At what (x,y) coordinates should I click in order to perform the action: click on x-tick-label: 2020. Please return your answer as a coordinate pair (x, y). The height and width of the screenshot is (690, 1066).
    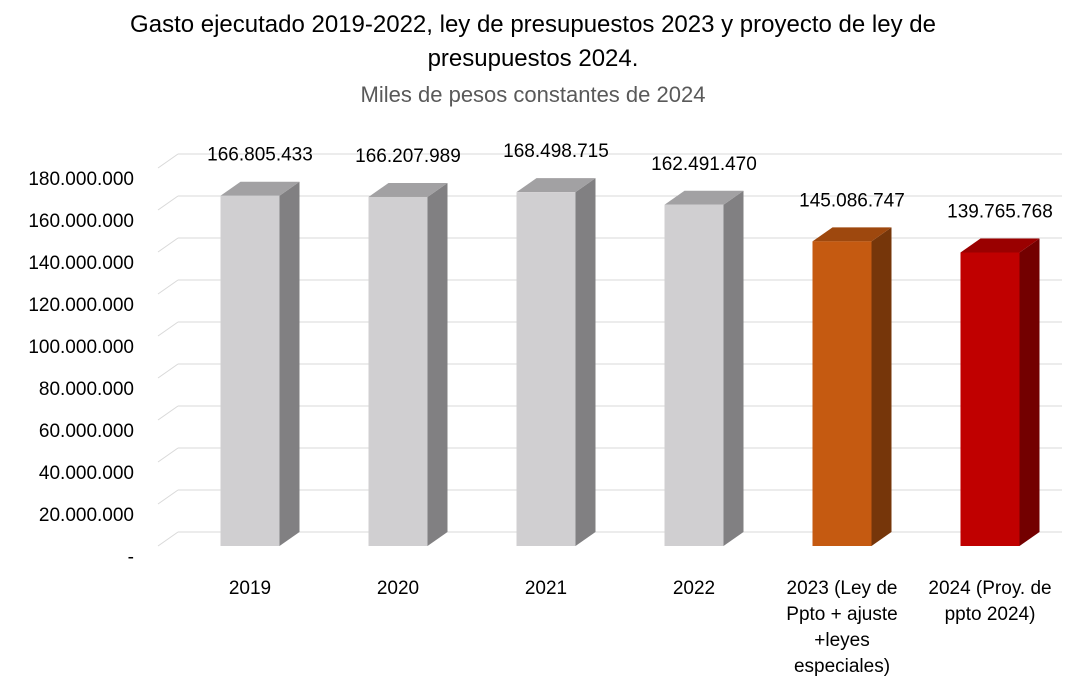
    Looking at the image, I should click on (398, 588).